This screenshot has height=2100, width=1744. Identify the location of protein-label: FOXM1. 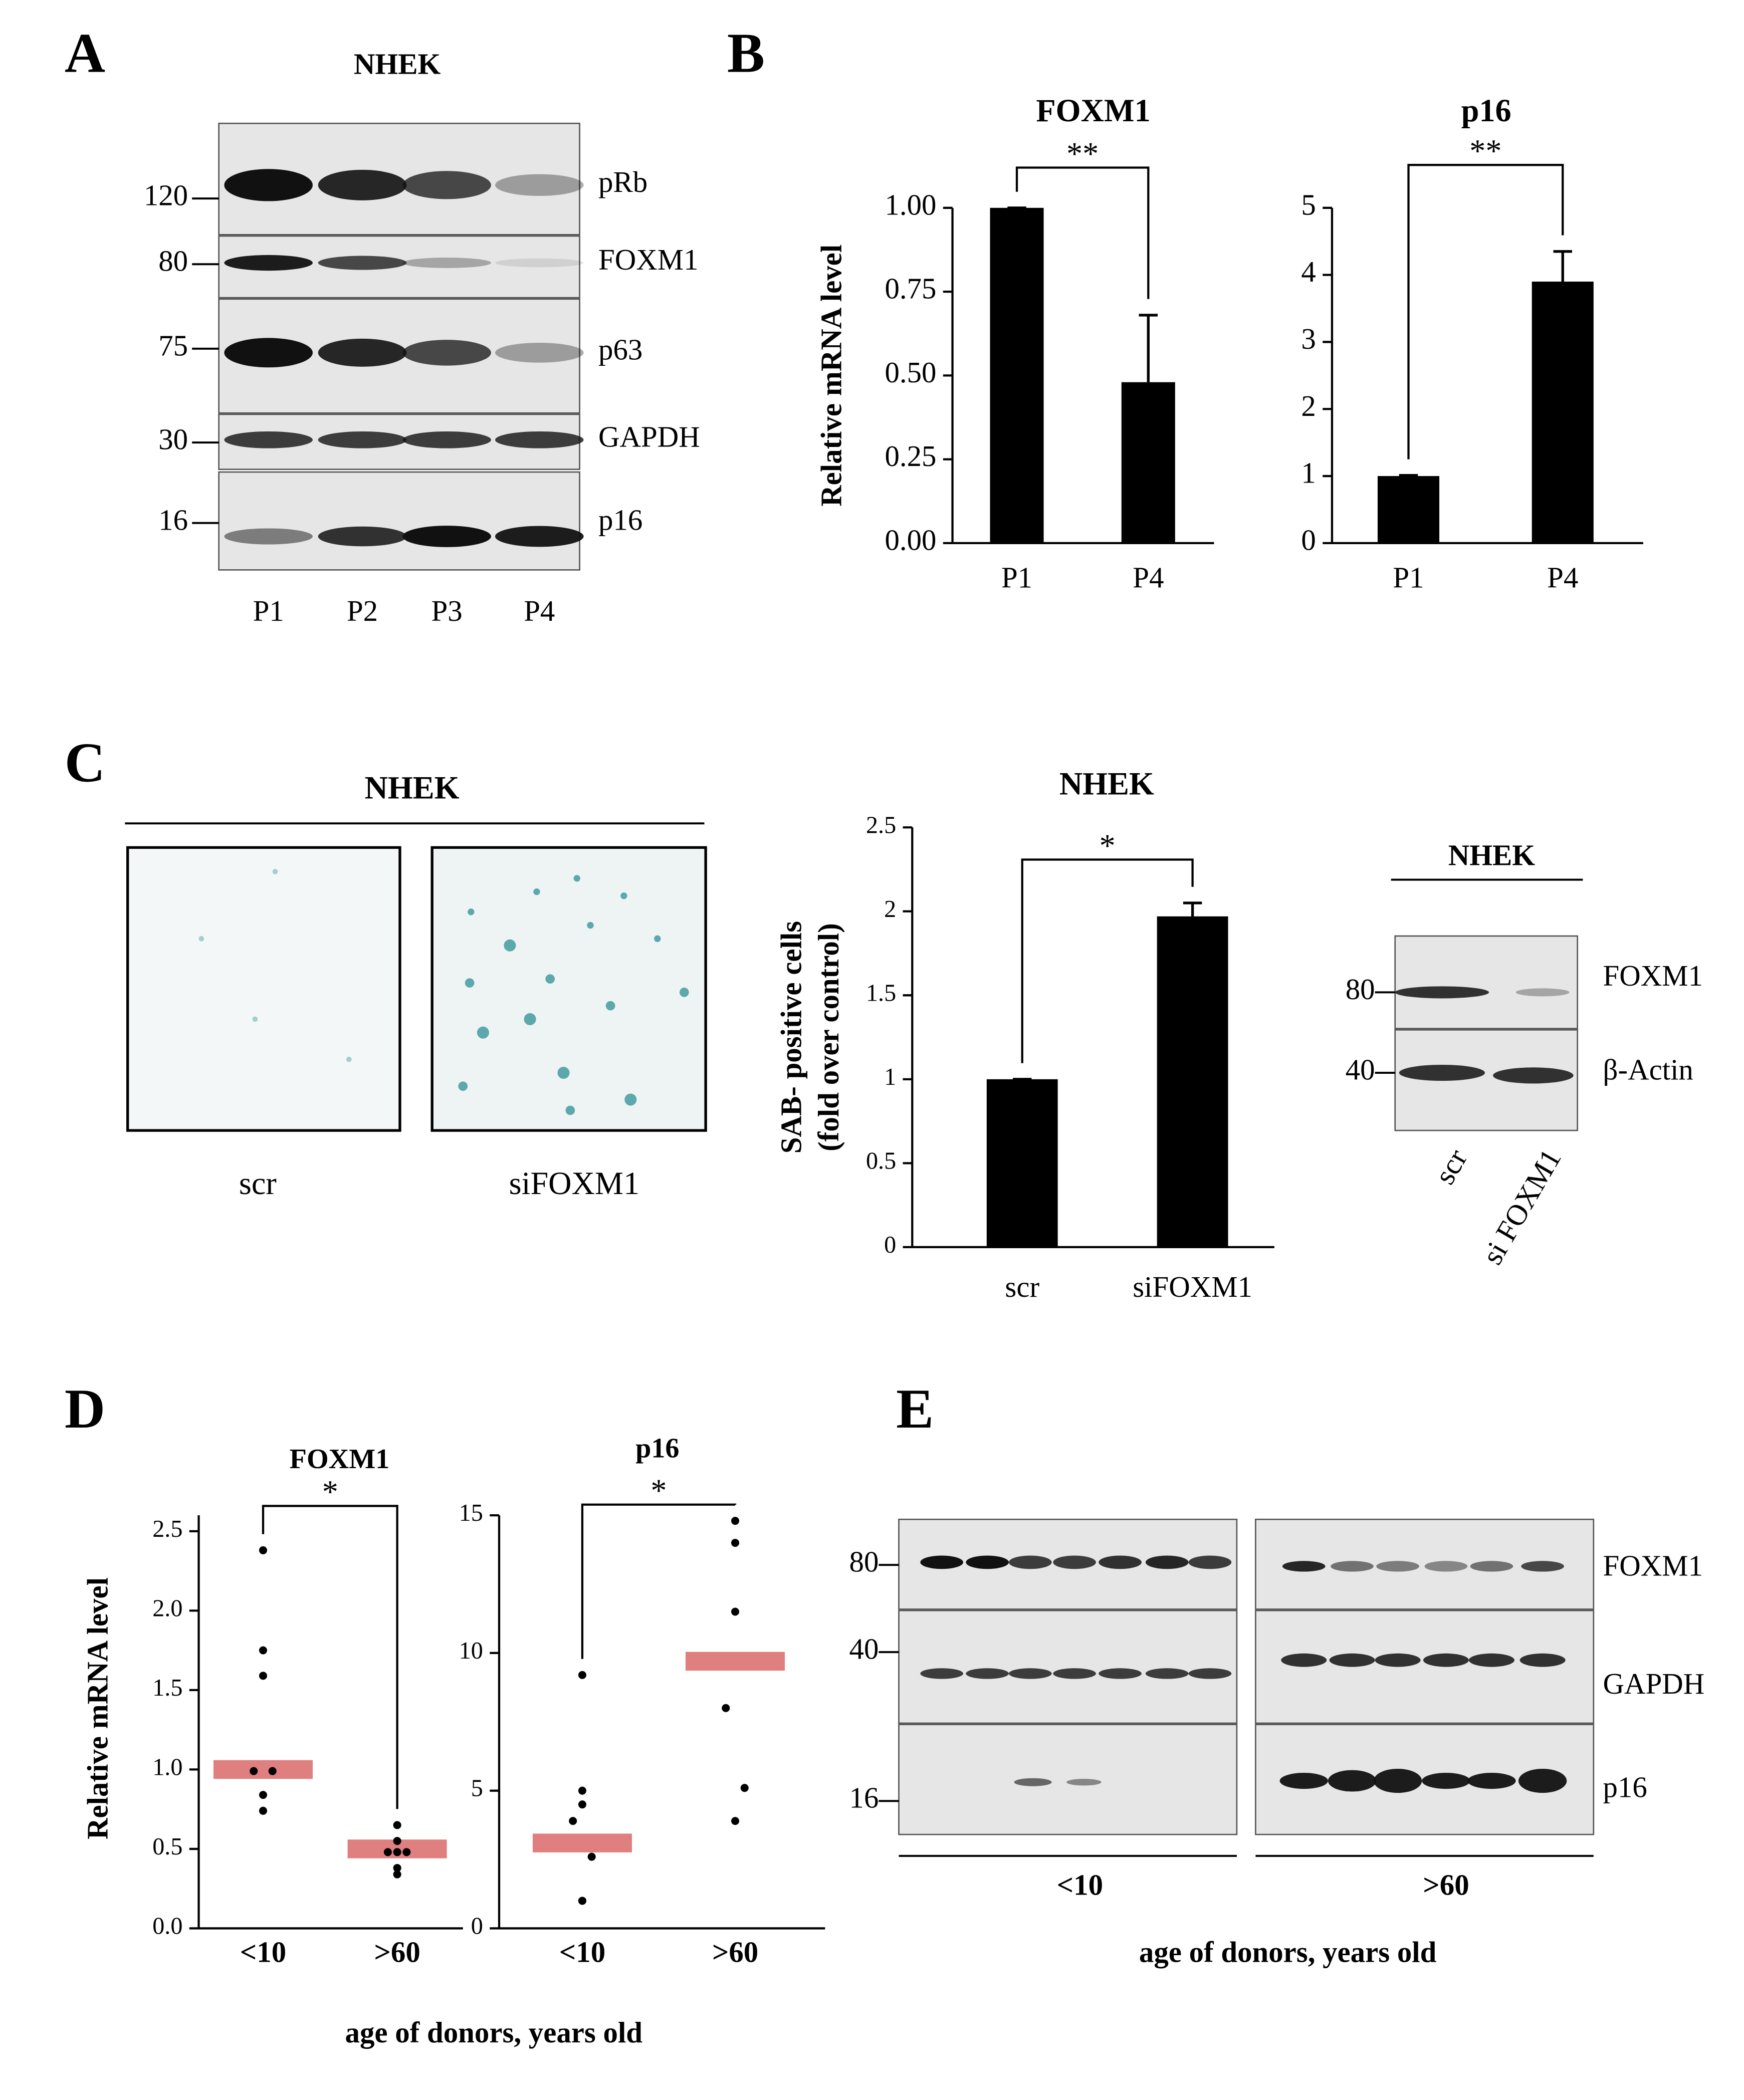
(1653, 1566).